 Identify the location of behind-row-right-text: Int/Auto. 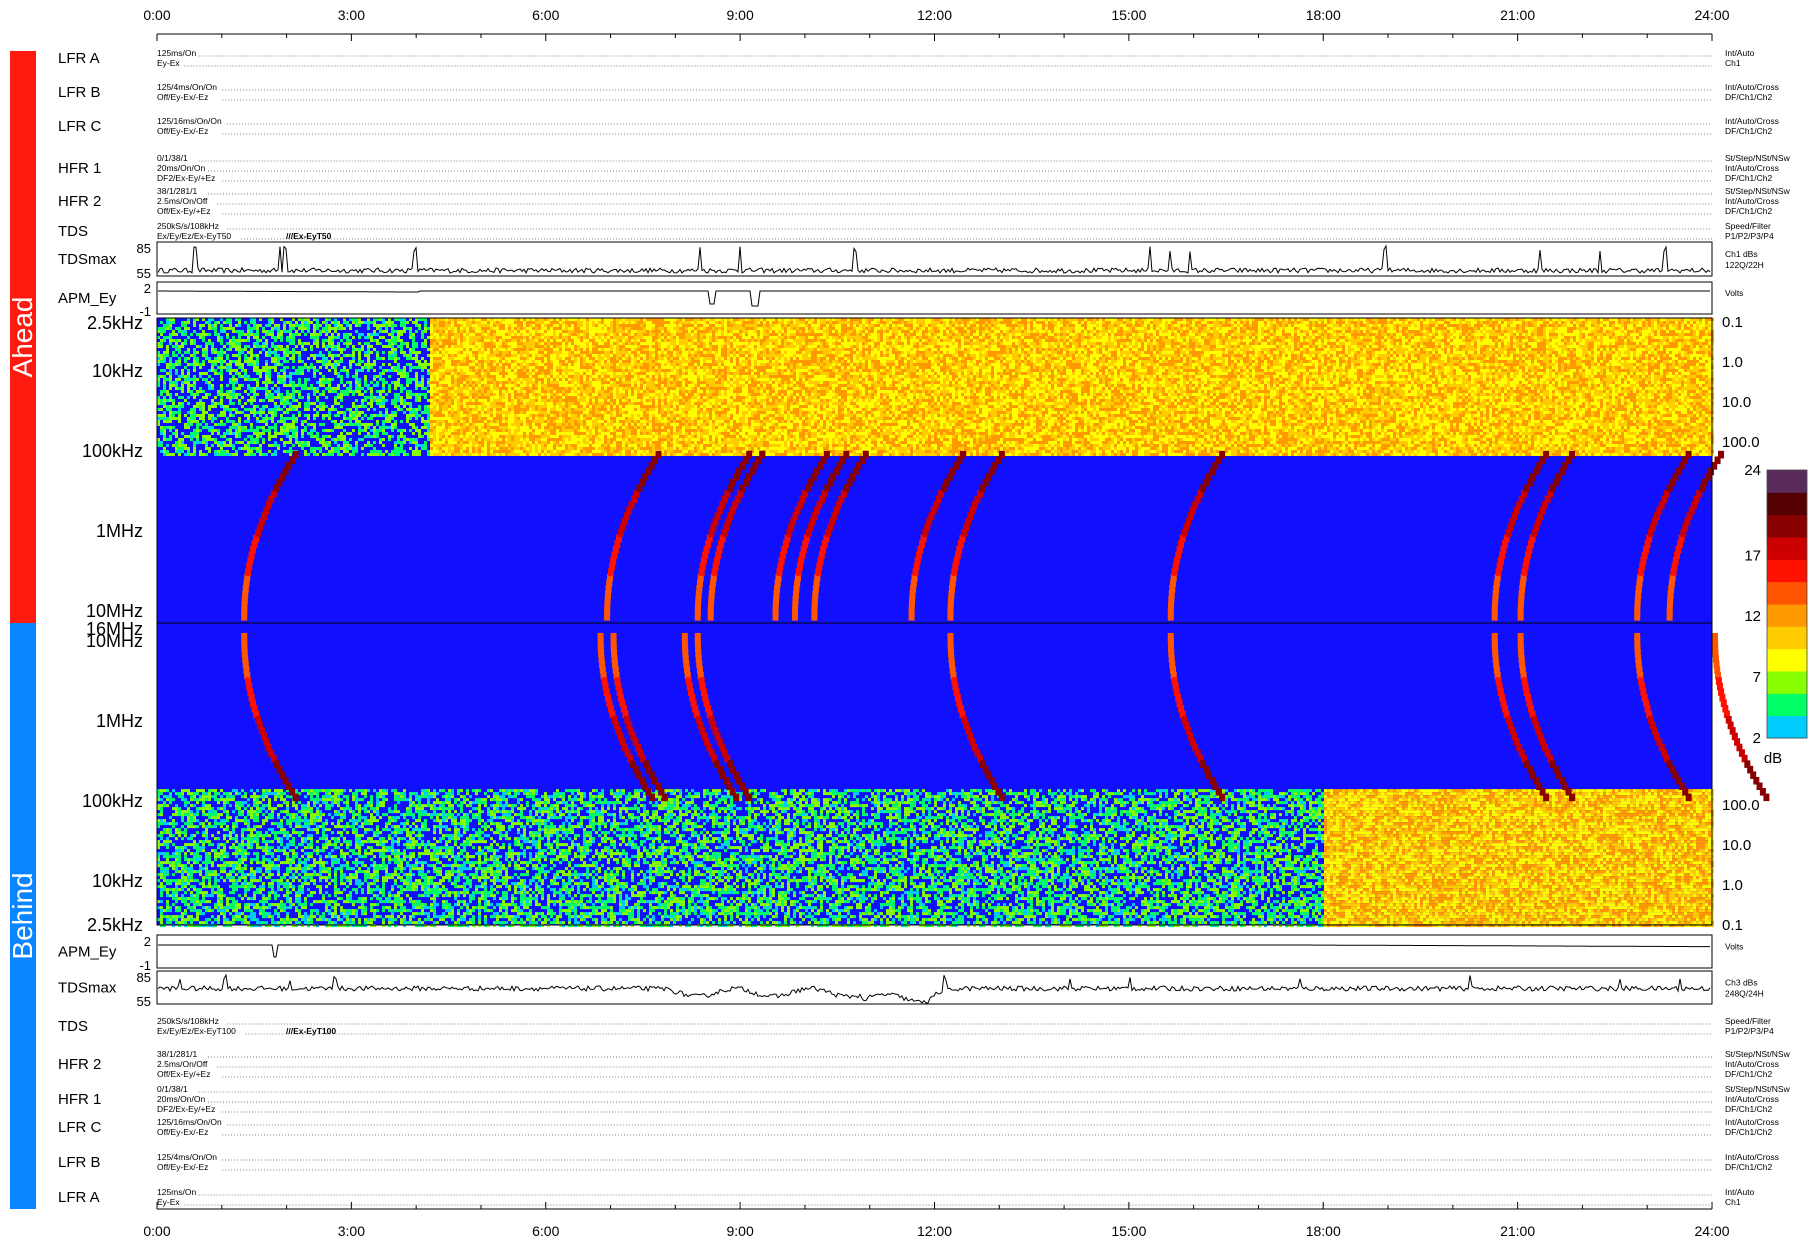
(1740, 1192).